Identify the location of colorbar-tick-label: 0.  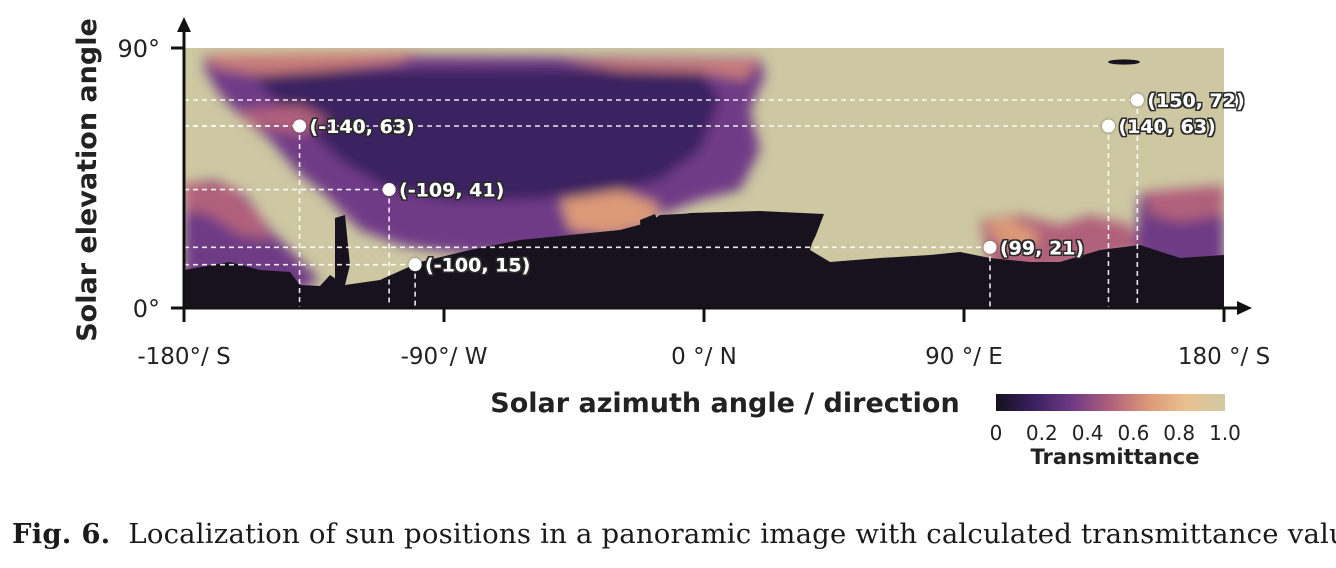
(996, 433).